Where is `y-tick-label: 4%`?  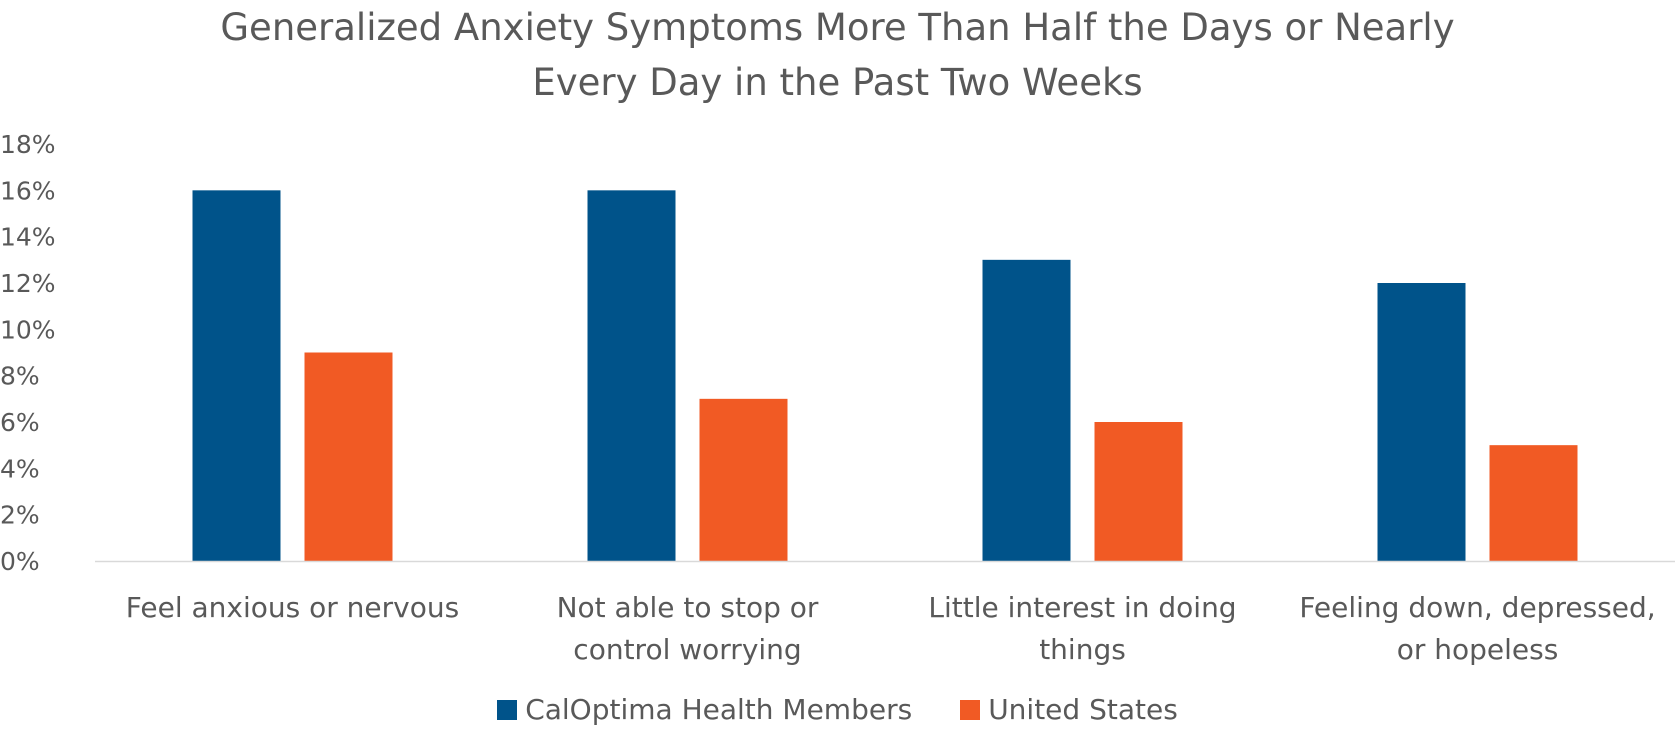
y-tick-label: 4% is located at coordinates (20, 468).